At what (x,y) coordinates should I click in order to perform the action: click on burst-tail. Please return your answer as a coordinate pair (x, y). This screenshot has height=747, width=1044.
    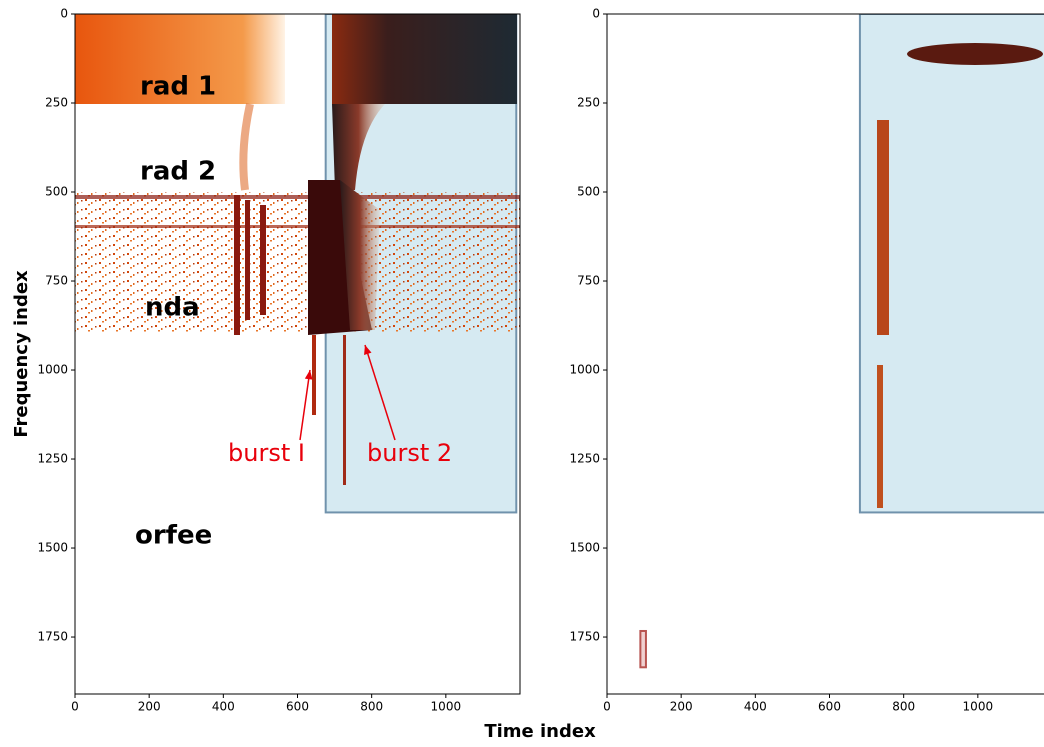
    Looking at the image, I should click on (358, 147).